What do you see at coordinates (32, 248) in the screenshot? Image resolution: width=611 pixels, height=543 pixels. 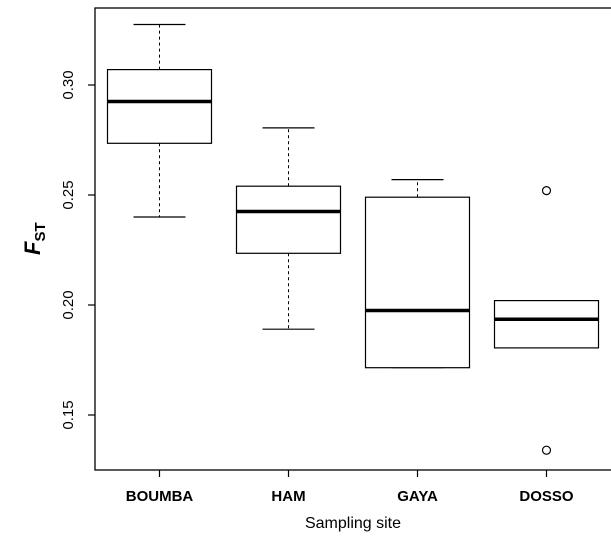 I see `y-axis-title-main: F` at bounding box center [32, 248].